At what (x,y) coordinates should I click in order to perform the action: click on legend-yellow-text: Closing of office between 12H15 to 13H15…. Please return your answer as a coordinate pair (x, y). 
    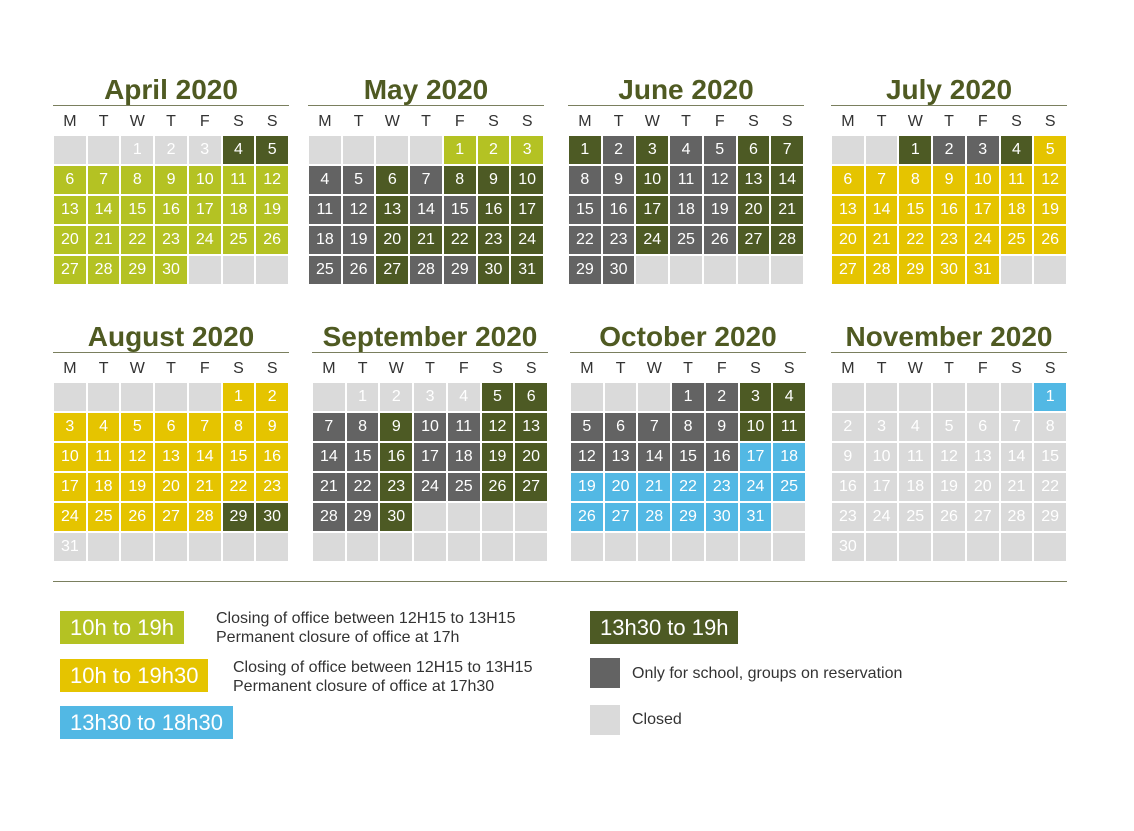
    Looking at the image, I should click on (382, 677).